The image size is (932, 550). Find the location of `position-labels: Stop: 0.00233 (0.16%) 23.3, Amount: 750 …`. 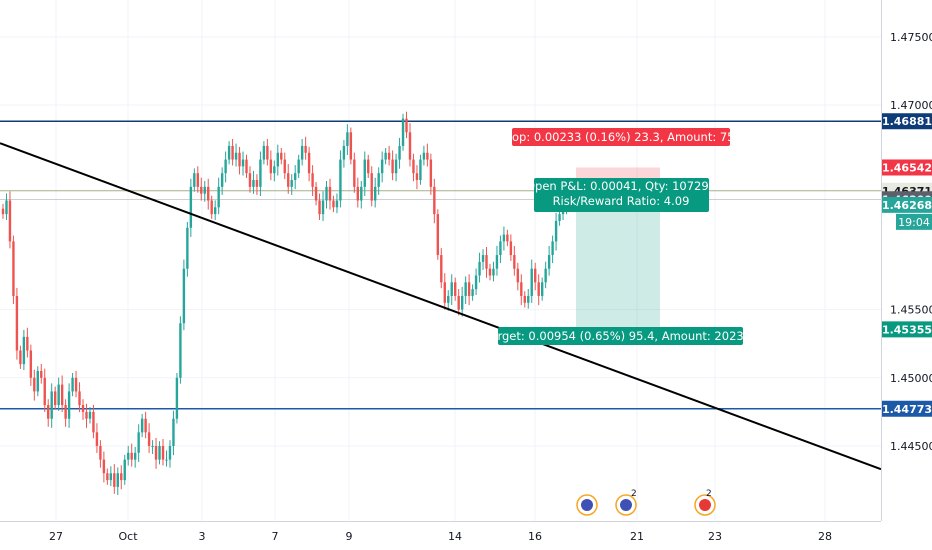

position-labels: Stop: 0.00233 (0.16%) 23.3, Amount: 750 … is located at coordinates (619, 236).